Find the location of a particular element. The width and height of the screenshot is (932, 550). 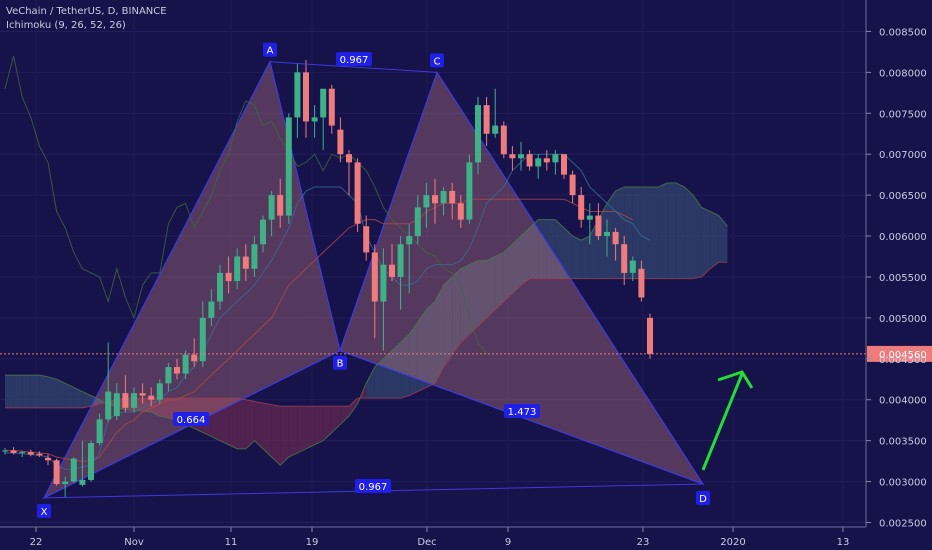

x-tick-label: 13 is located at coordinates (843, 542).